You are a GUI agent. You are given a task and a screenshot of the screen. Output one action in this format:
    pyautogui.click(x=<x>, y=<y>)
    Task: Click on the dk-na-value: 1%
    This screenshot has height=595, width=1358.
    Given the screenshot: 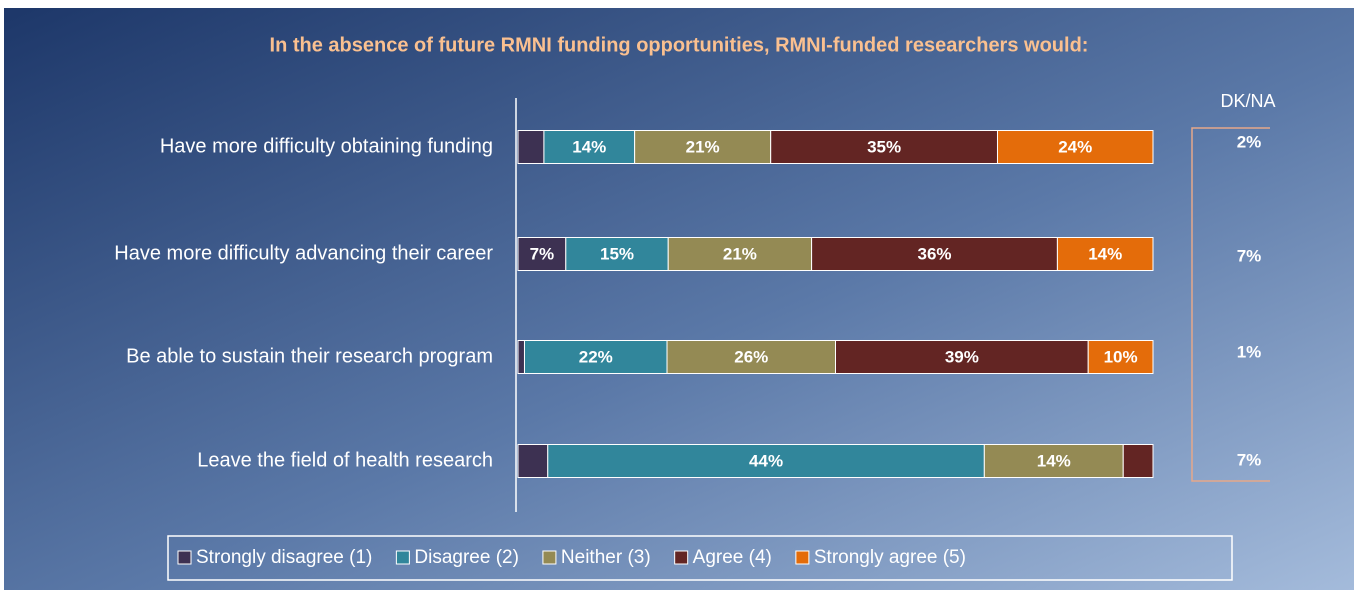 What is the action you would take?
    pyautogui.click(x=1249, y=351)
    